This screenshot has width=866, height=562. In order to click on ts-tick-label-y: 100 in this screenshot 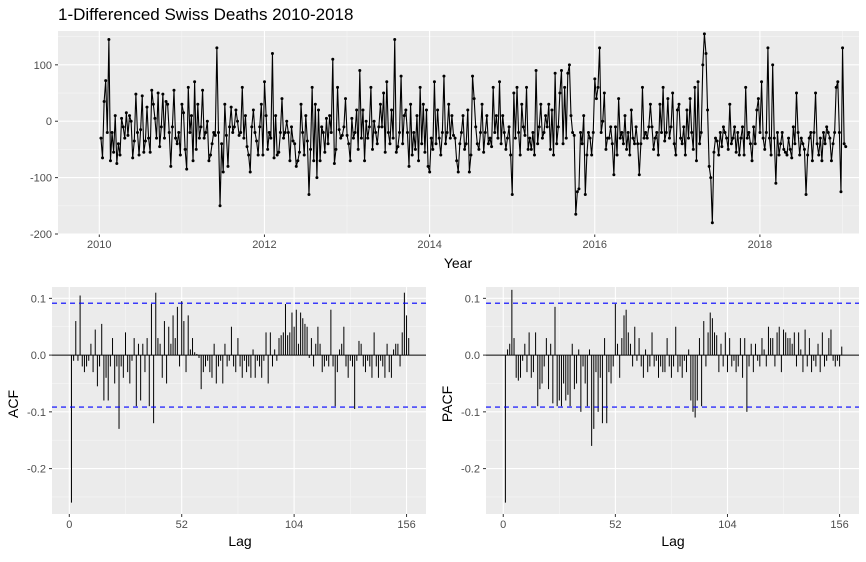, I will do `click(43, 66)`.